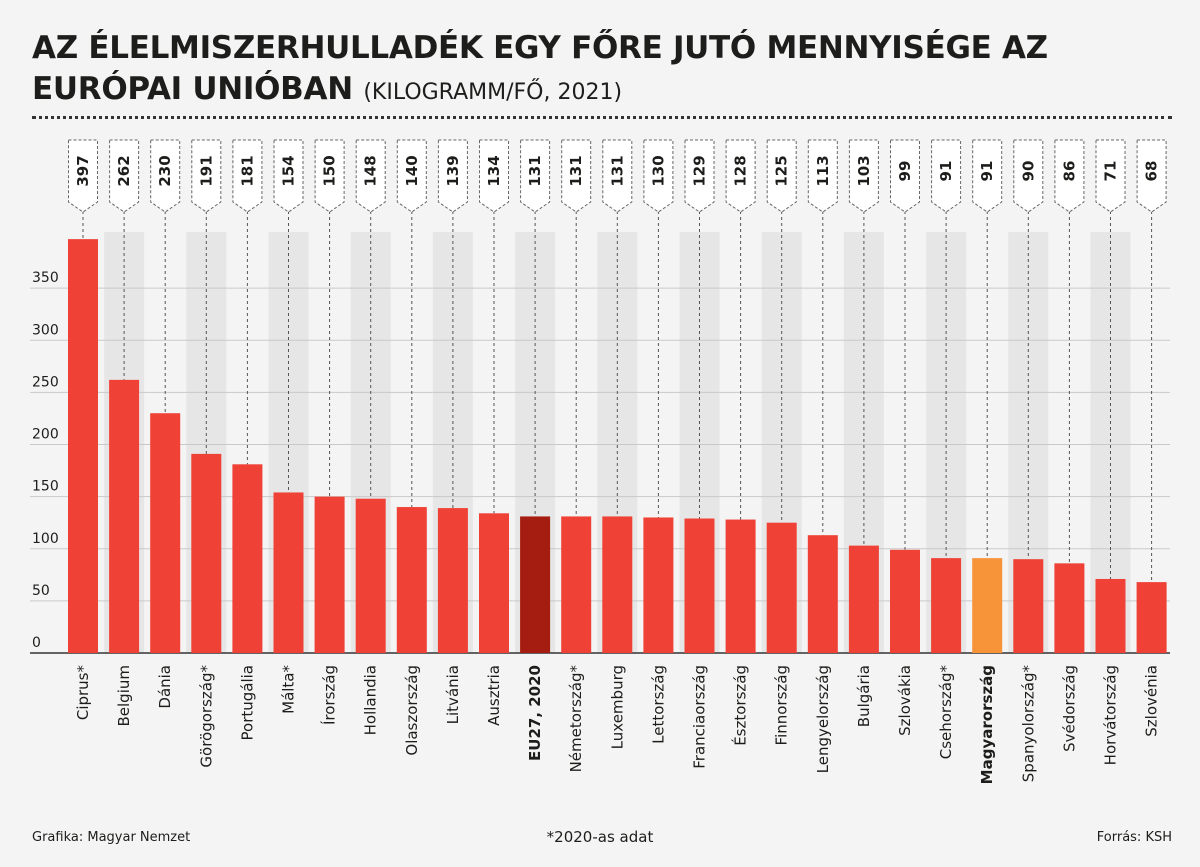  What do you see at coordinates (741, 170) in the screenshot?
I see `data-label: 128` at bounding box center [741, 170].